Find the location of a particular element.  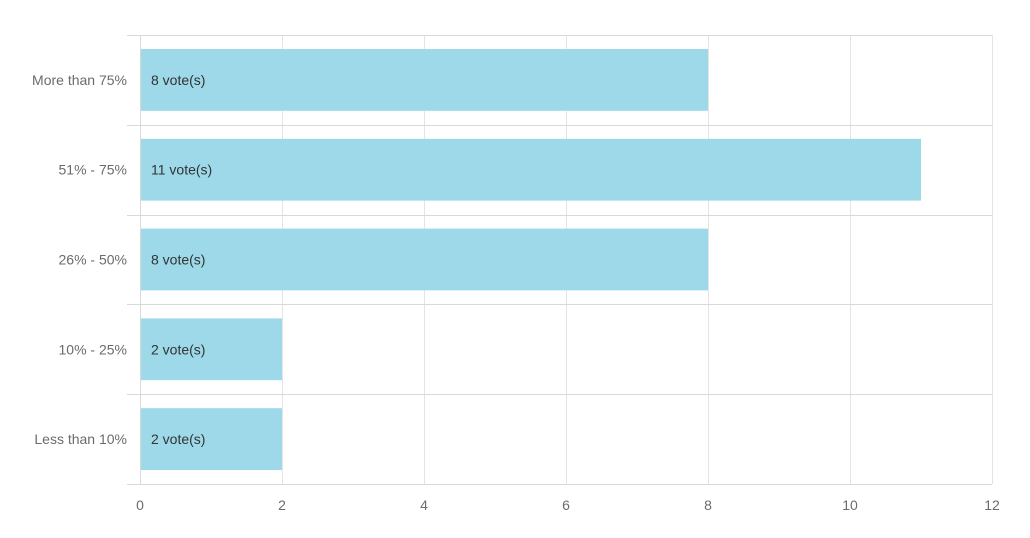

x-tick-label: 4 is located at coordinates (424, 505).